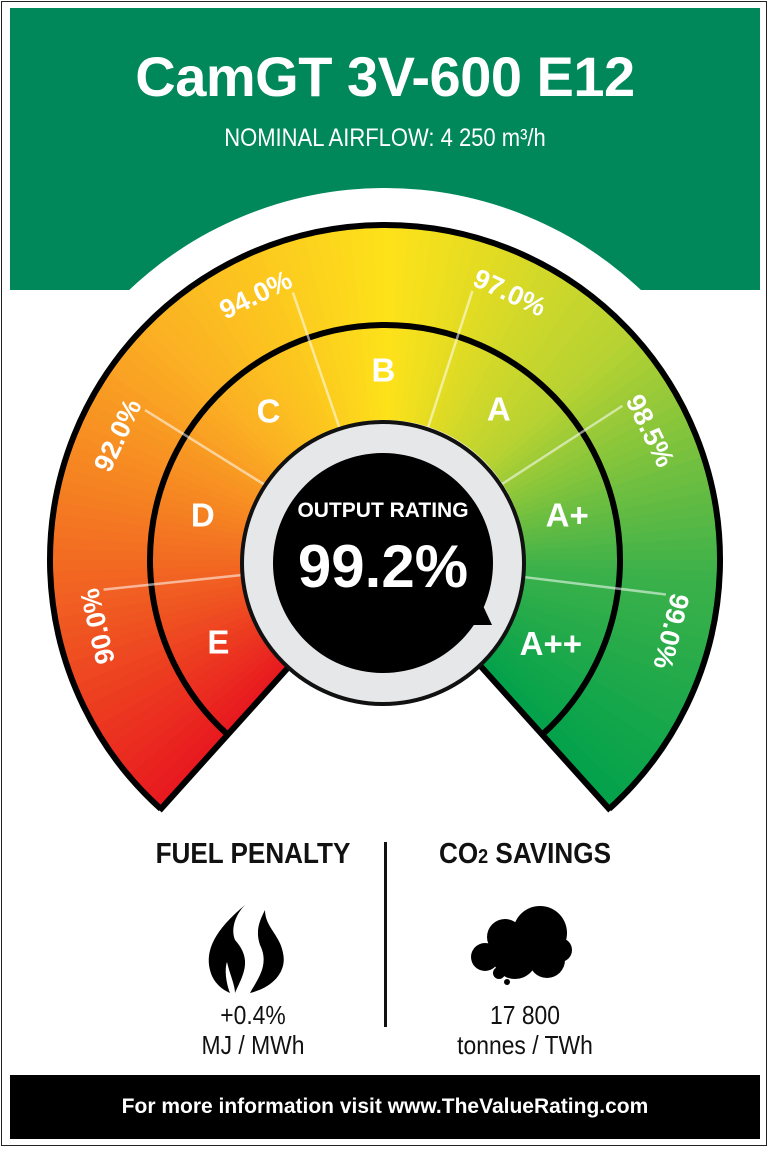 This screenshot has height=1149, width=770. What do you see at coordinates (521, 945) in the screenshot?
I see `cloud-icon` at bounding box center [521, 945].